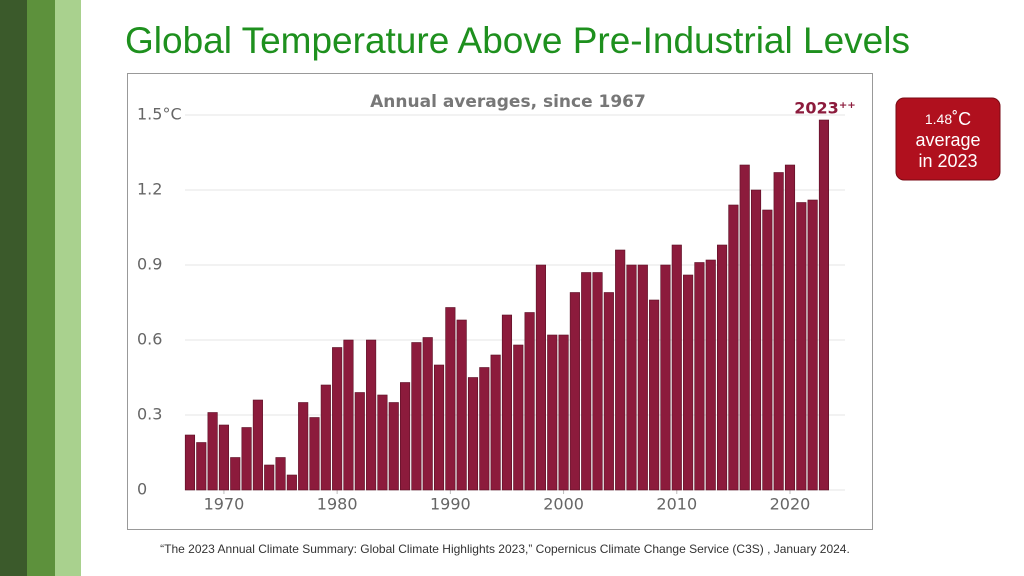 The image size is (1024, 576). What do you see at coordinates (790, 504) in the screenshot?
I see `x-tick-label: 2020` at bounding box center [790, 504].